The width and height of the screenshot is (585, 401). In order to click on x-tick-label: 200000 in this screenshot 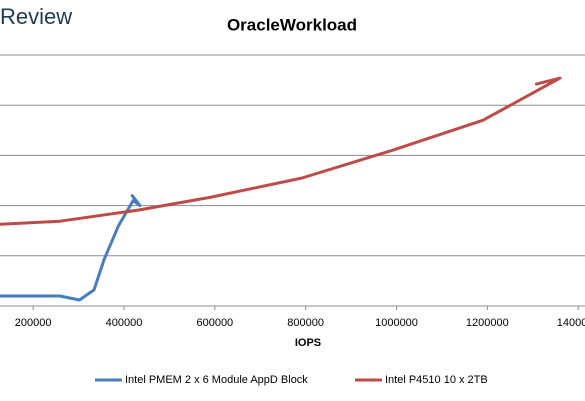, I will do `click(33, 323)`.